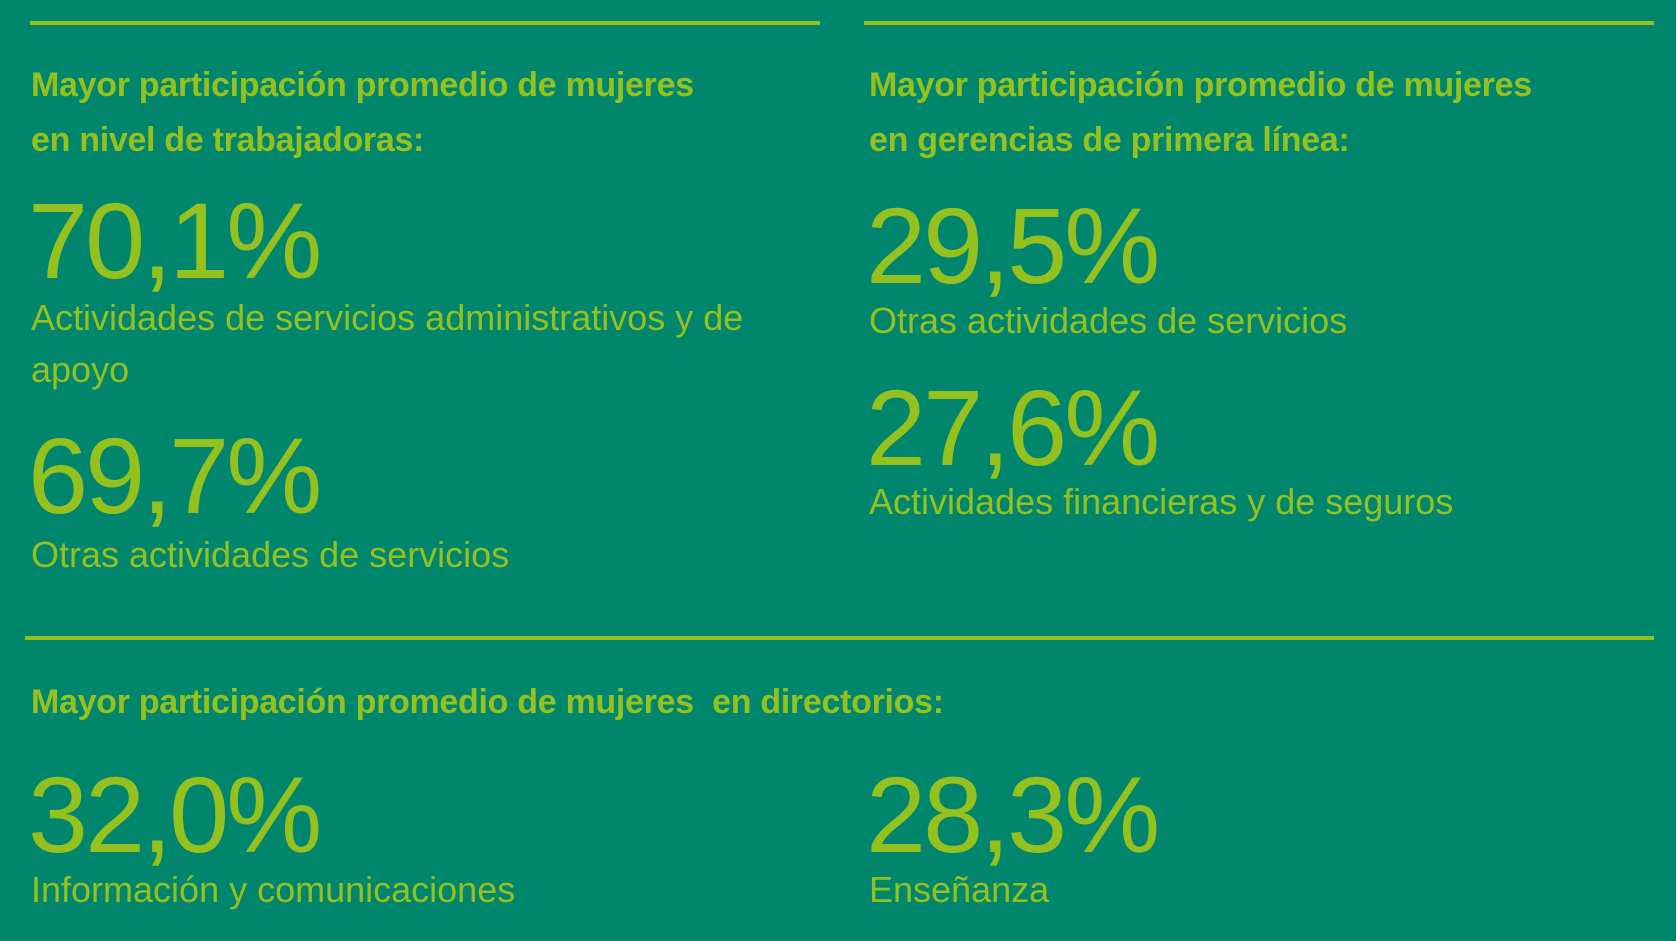 This screenshot has height=941, width=1676. Describe the element at coordinates (959, 889) in the screenshot. I see `stat-label: Enseñanza` at that location.